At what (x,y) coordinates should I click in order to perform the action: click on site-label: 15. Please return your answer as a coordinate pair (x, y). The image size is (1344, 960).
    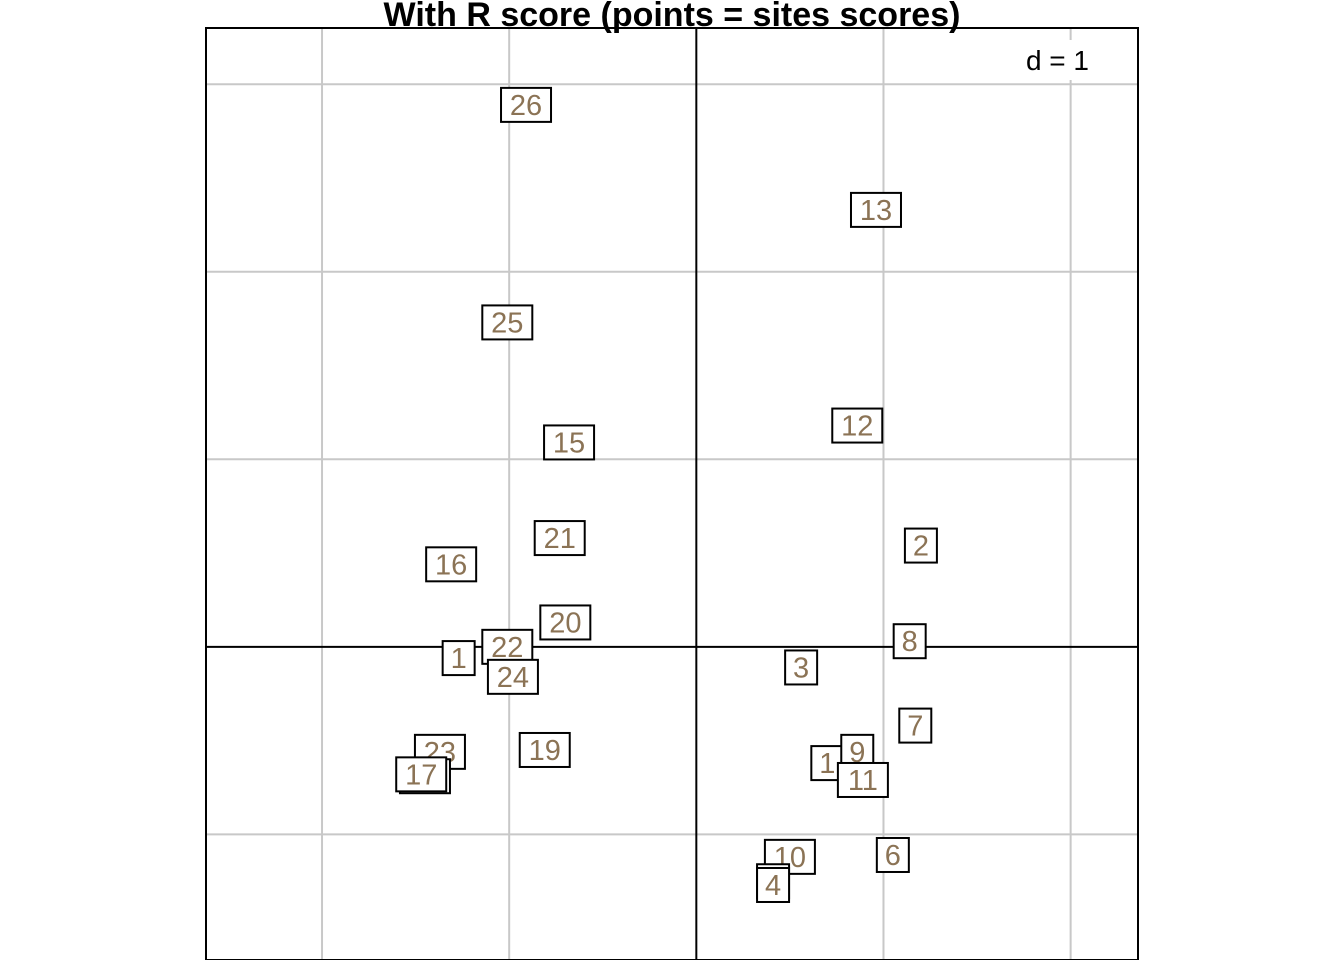
    Looking at the image, I should click on (569, 443).